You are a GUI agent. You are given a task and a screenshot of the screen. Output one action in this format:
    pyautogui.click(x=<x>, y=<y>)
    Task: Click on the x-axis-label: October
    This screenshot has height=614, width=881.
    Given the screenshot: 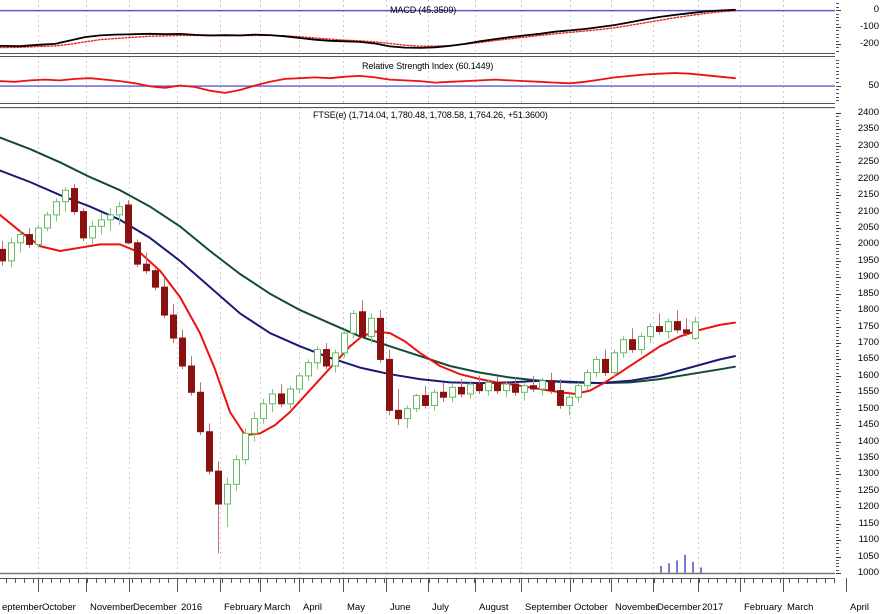 What is the action you would take?
    pyautogui.click(x=59, y=607)
    